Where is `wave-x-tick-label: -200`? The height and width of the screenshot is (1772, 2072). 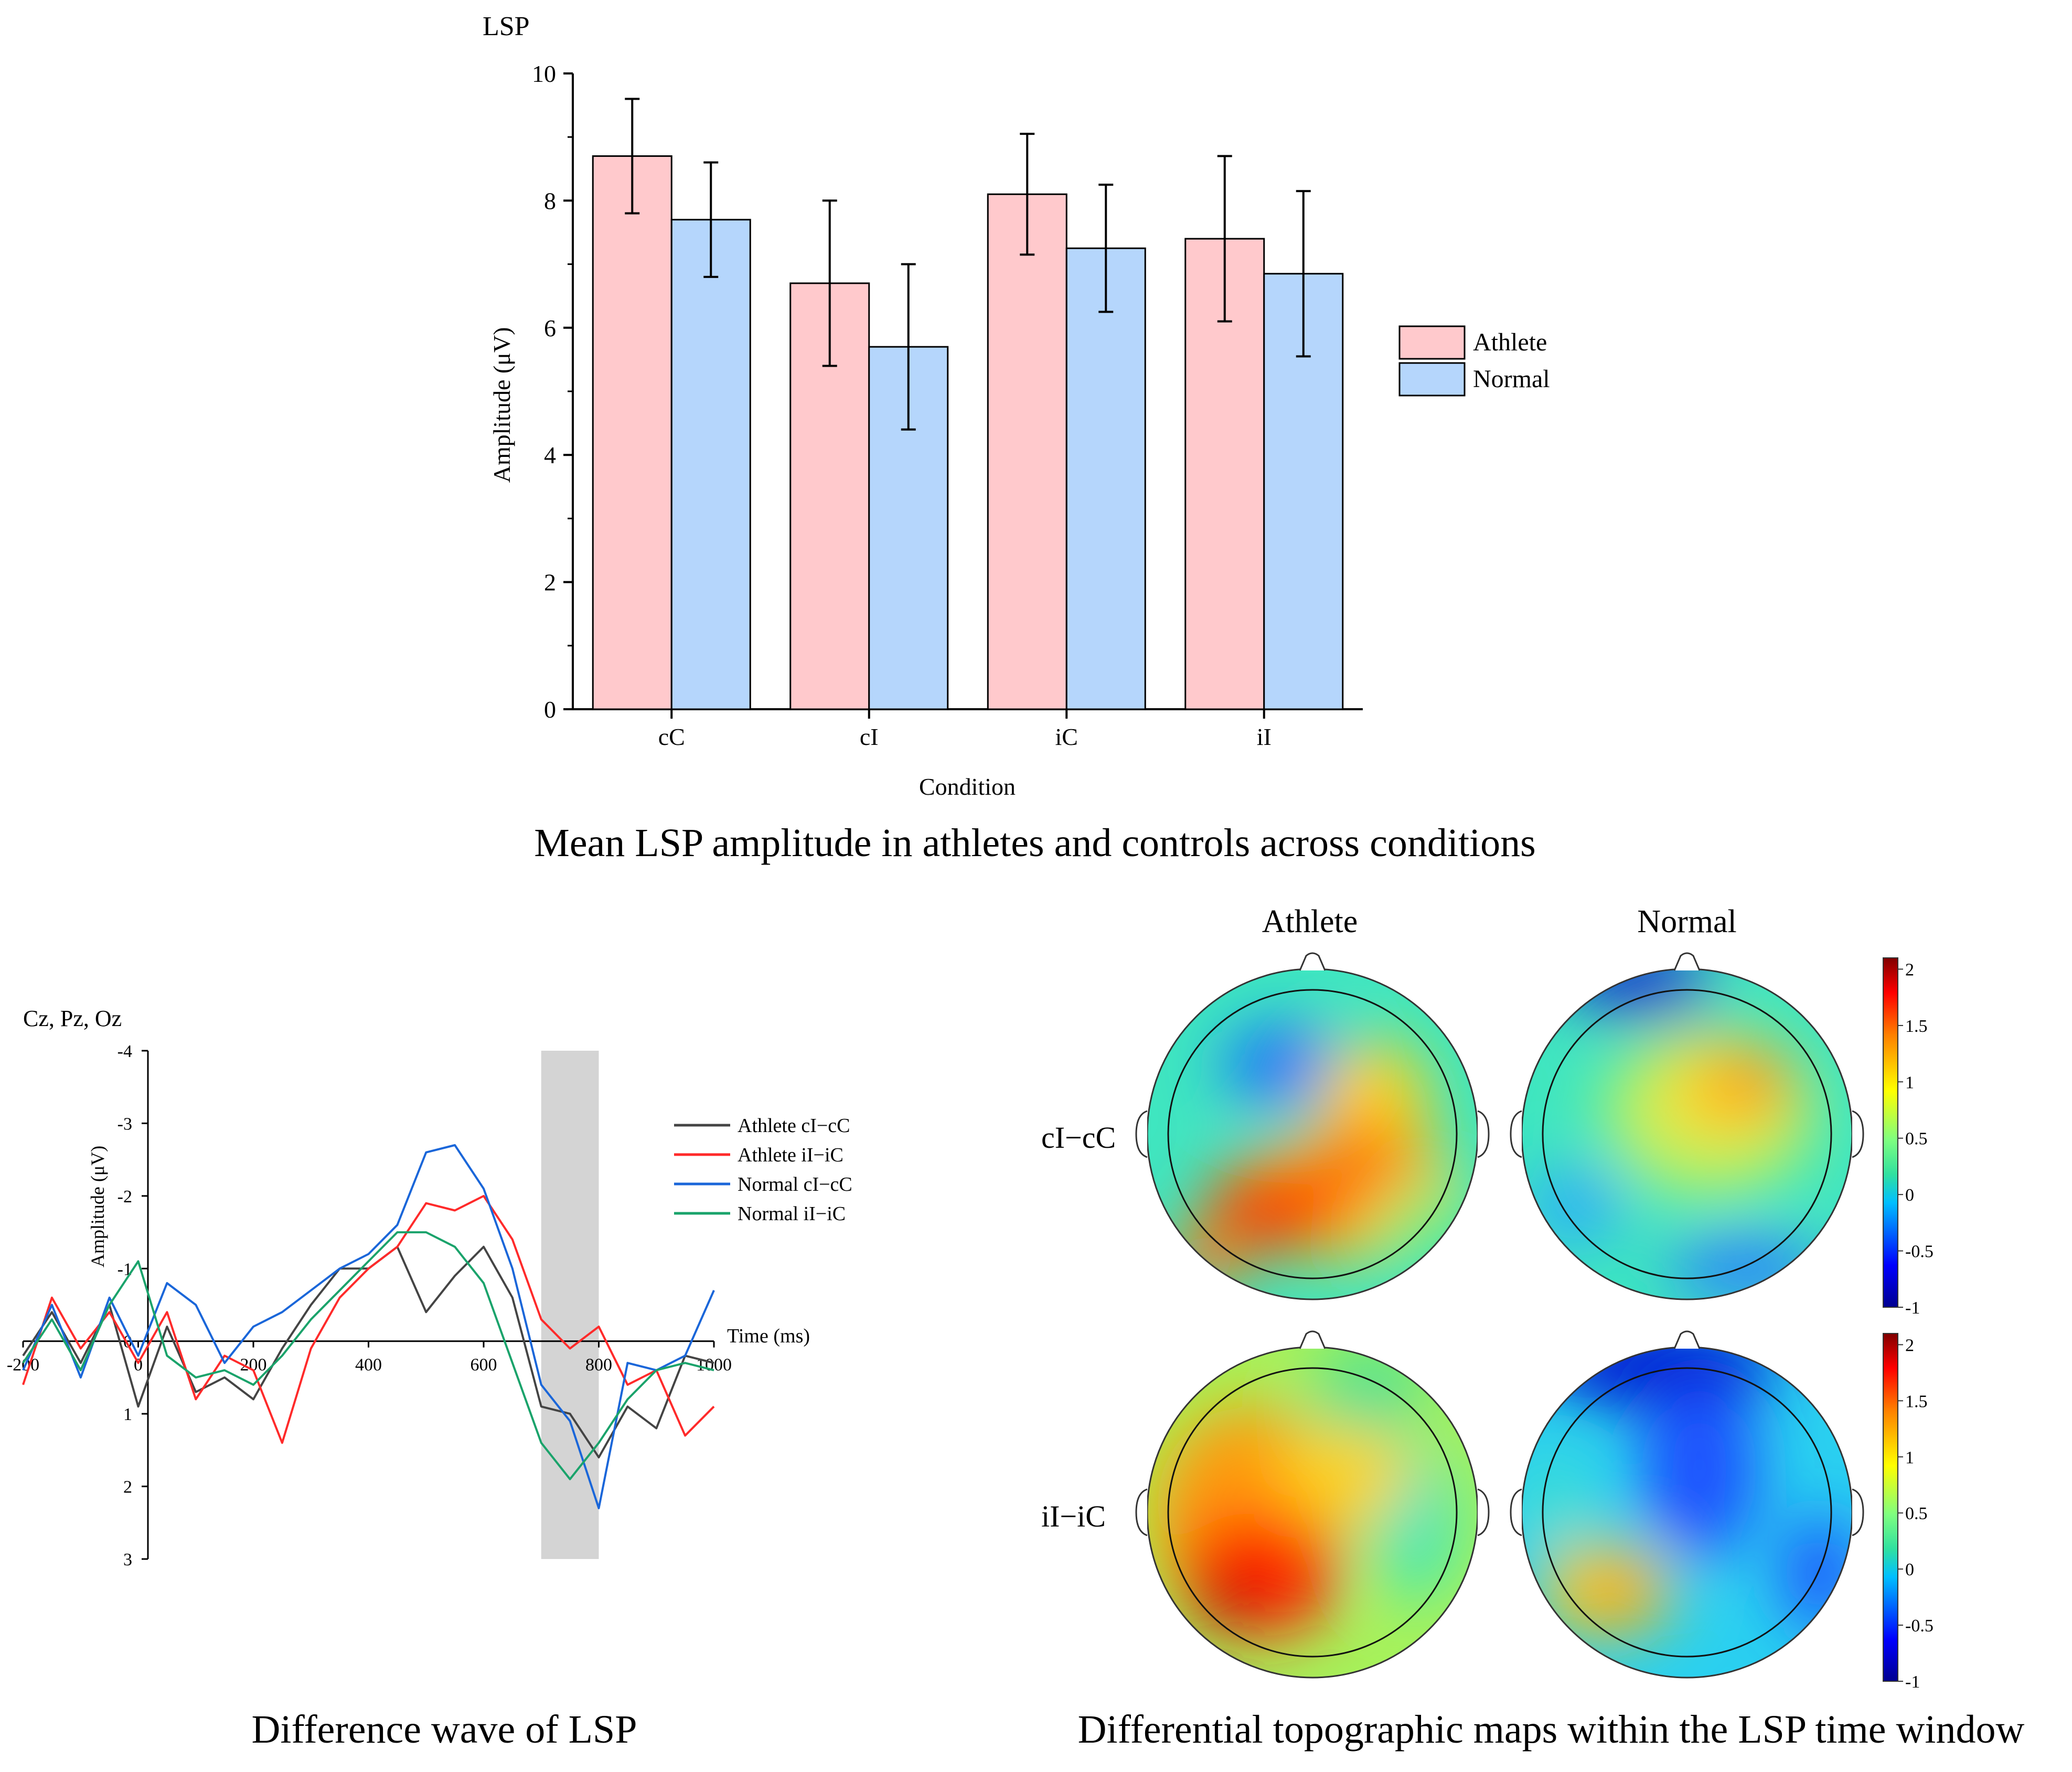 wave-x-tick-label: -200 is located at coordinates (23, 1365).